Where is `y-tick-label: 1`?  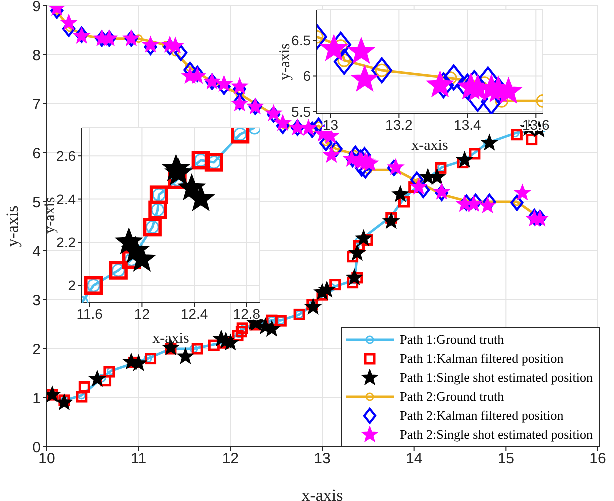 y-tick-label: 1 is located at coordinates (36, 399).